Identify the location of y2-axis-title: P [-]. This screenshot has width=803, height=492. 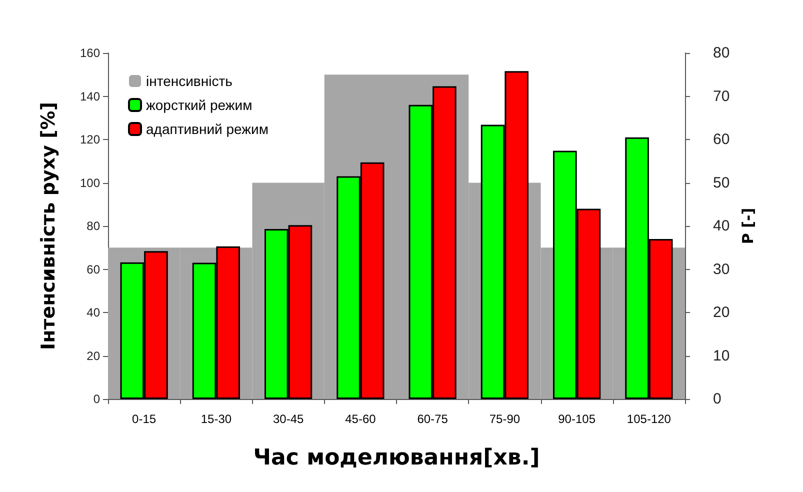
(748, 226).